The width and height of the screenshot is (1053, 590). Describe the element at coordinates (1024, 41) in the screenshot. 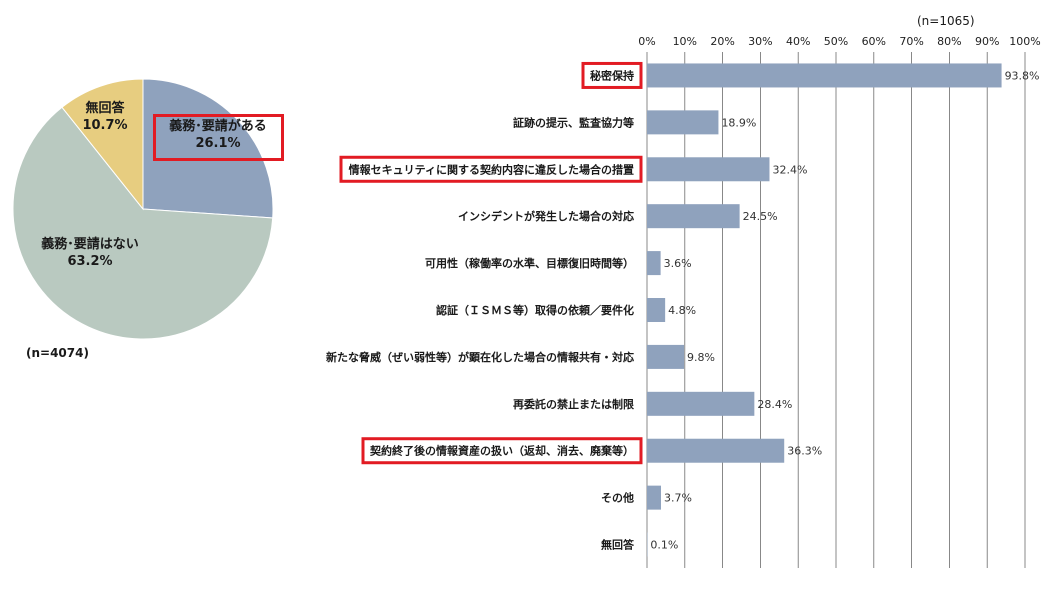

I see `x-tick-label: 100%` at that location.